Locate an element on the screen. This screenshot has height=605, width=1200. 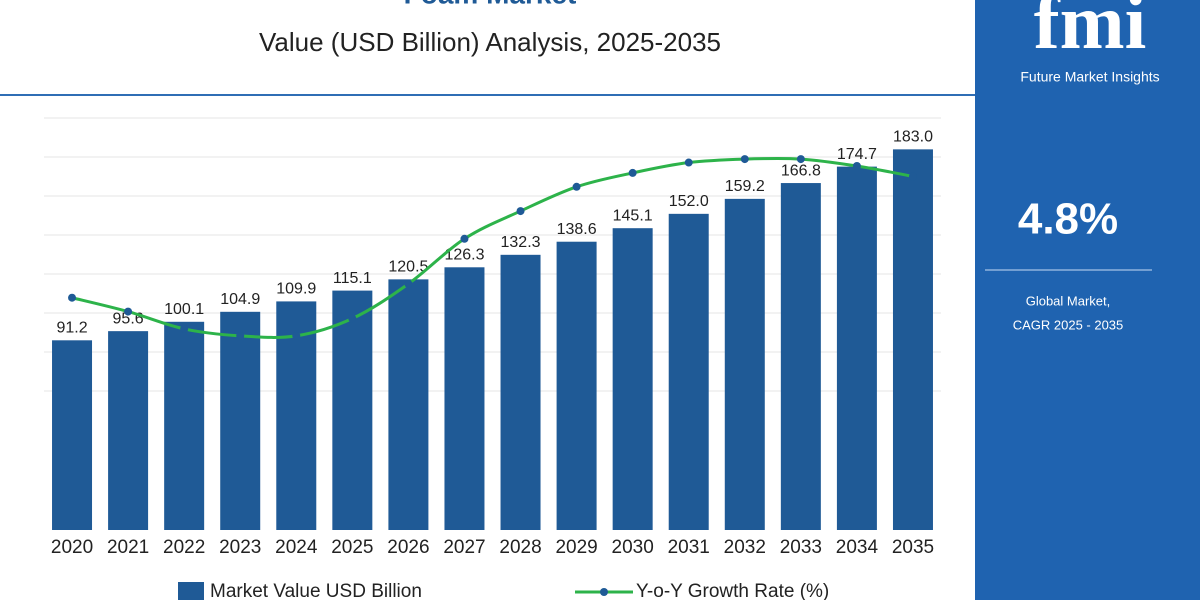
x-tick-label: 2023 is located at coordinates (240, 547).